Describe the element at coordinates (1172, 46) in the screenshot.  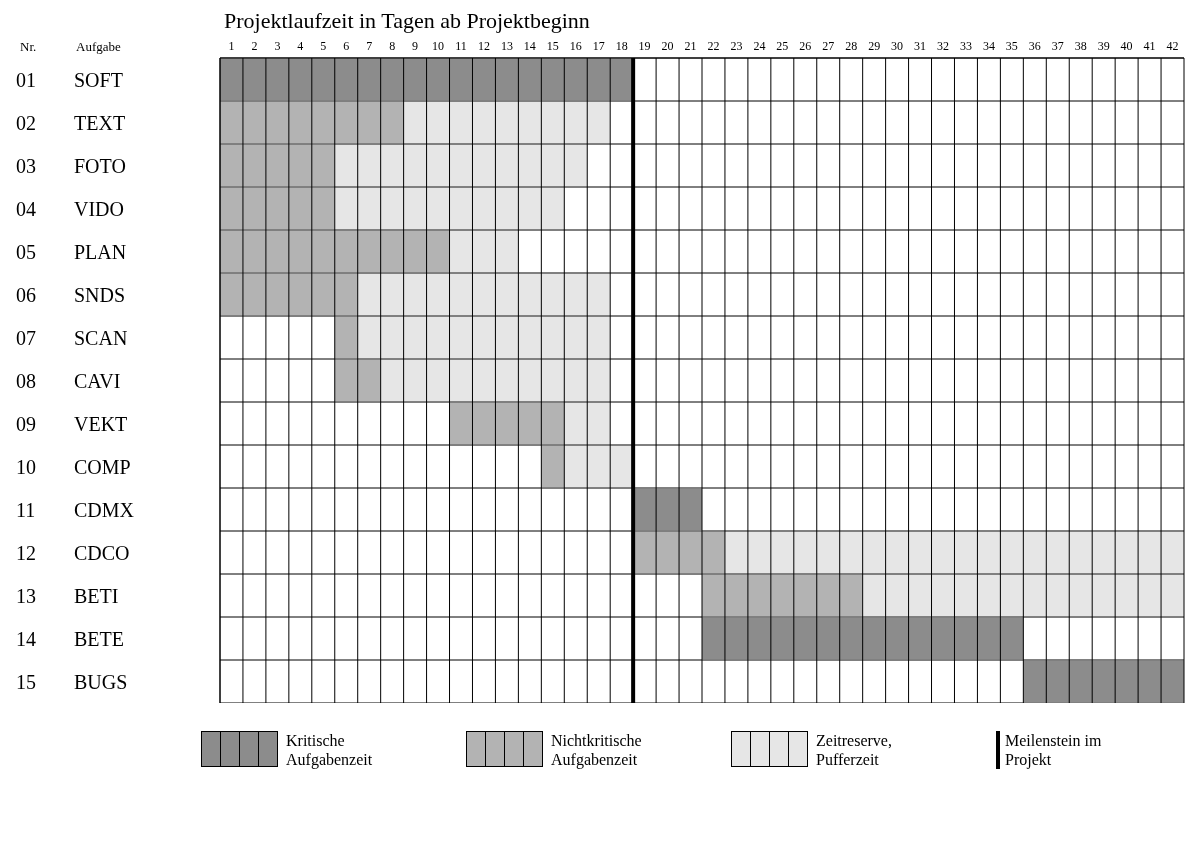
I see `x-tick-label: 42` at that location.